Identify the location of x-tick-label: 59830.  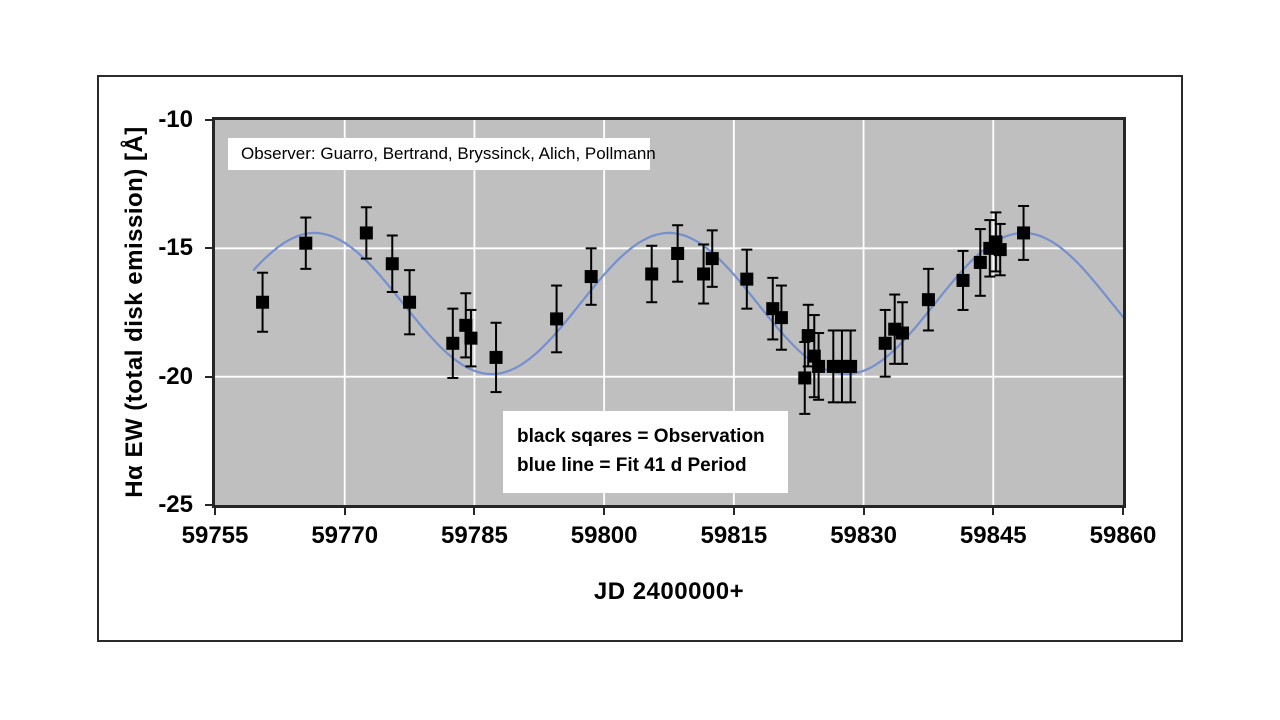
(863, 535).